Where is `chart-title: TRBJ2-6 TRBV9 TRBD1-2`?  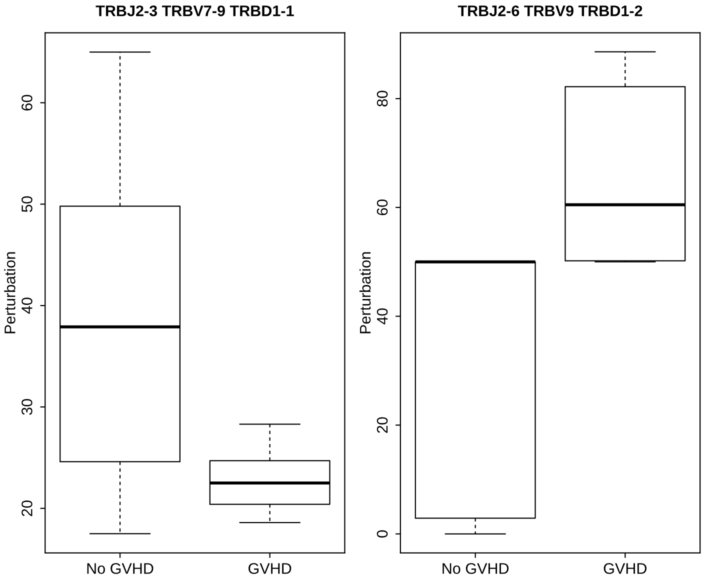 chart-title: TRBJ2-6 TRBV9 TRBD1-2 is located at coordinates (550, 10).